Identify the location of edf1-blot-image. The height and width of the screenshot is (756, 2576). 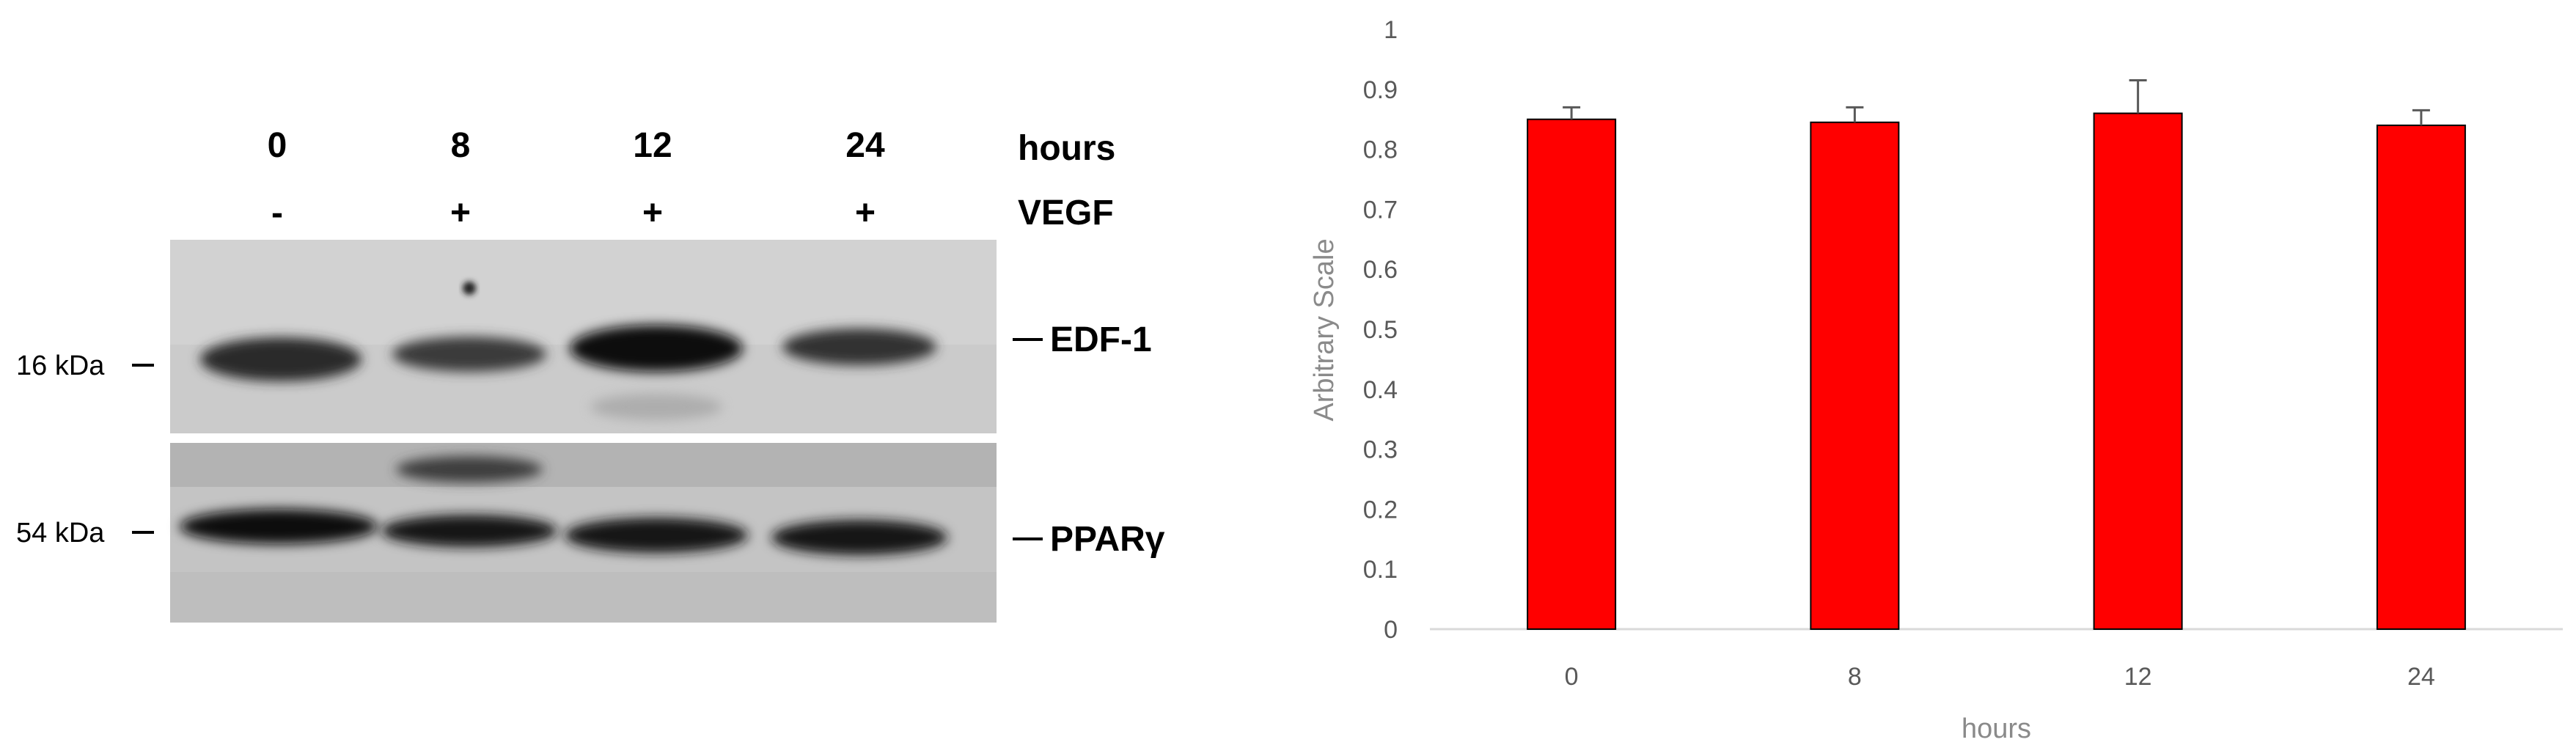
(584, 336).